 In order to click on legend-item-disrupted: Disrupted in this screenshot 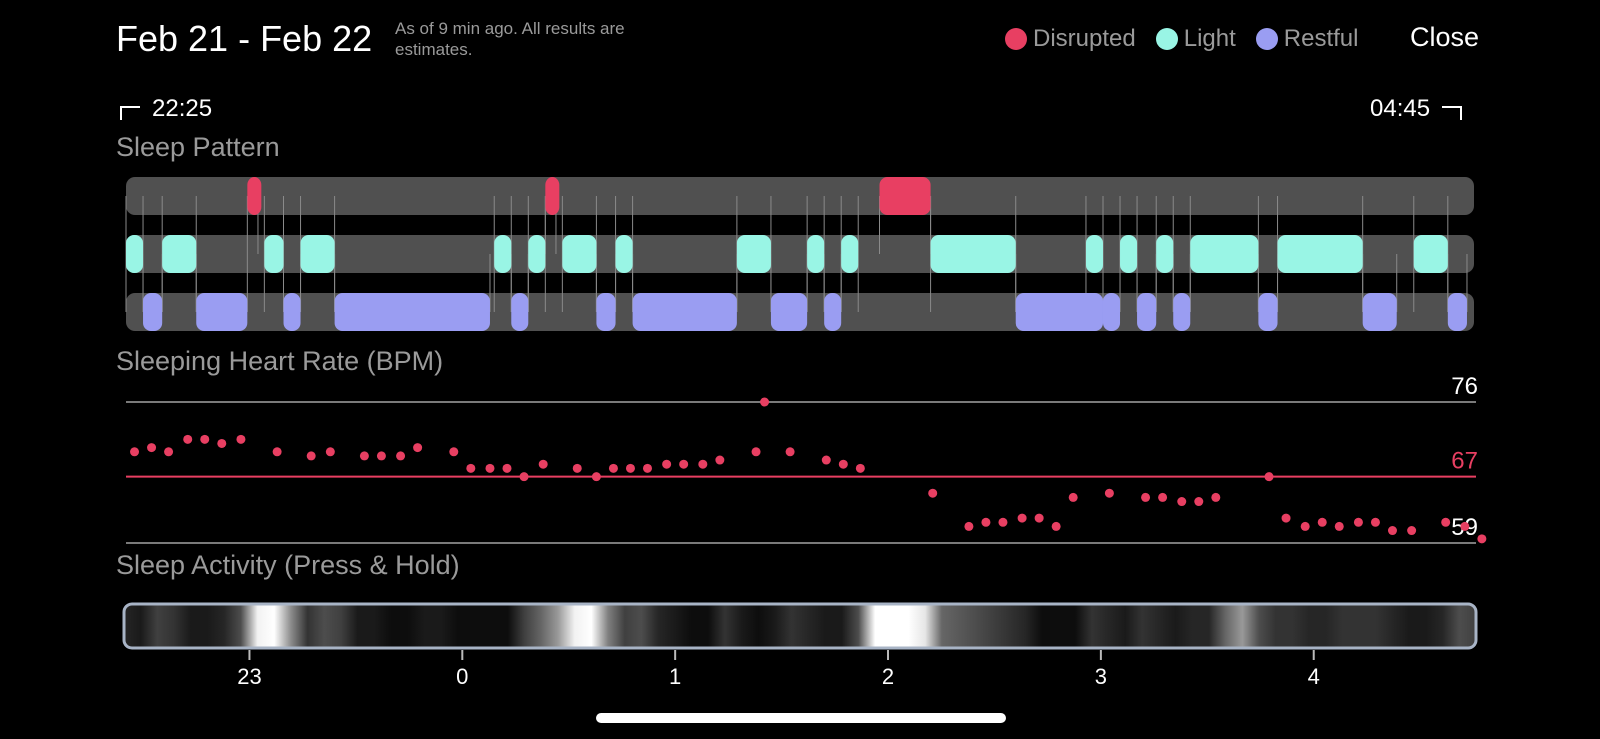, I will do `click(1070, 39)`.